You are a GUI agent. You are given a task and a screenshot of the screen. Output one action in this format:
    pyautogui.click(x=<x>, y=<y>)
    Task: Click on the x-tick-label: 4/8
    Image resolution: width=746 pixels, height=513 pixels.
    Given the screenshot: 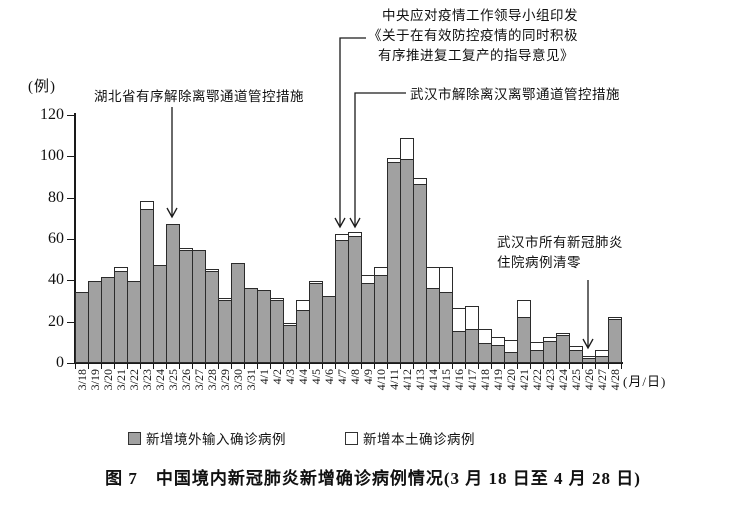 What is the action you would take?
    pyautogui.click(x=355, y=377)
    